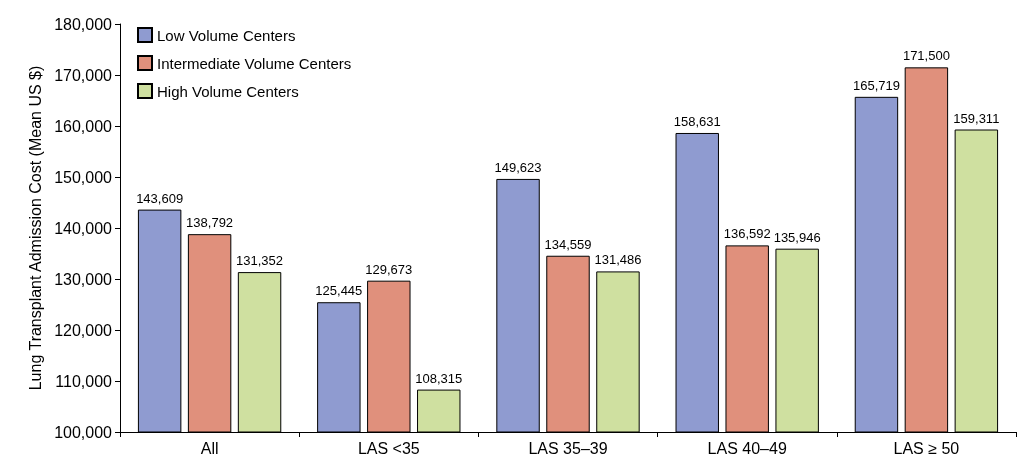  I want to click on data-label: 125,445, so click(339, 291).